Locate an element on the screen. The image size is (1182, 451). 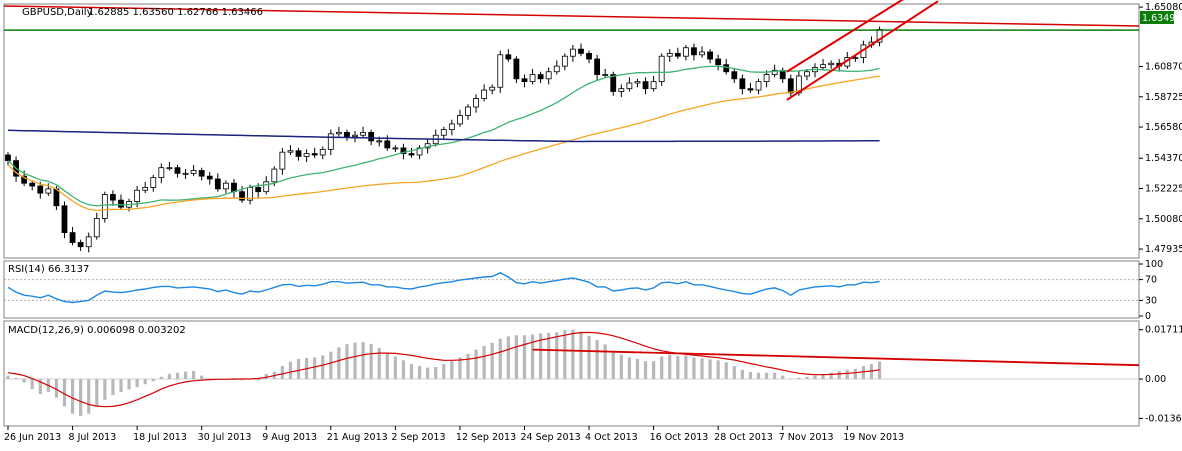
main-chart-title: GBPUSD,Daily is located at coordinates (57, 12).